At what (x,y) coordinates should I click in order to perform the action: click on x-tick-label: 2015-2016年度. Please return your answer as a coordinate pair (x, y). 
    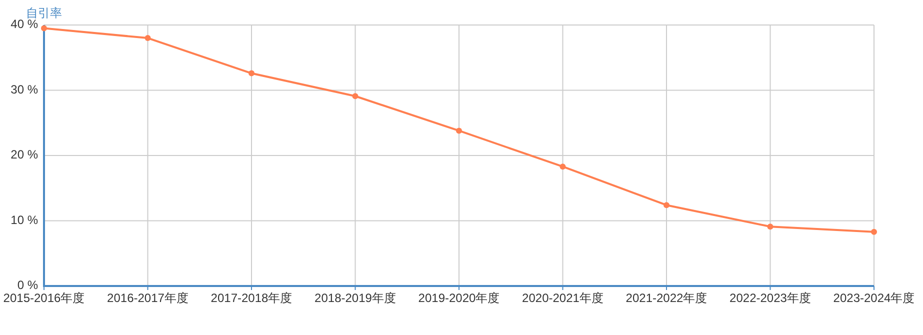
    Looking at the image, I should click on (44, 298).